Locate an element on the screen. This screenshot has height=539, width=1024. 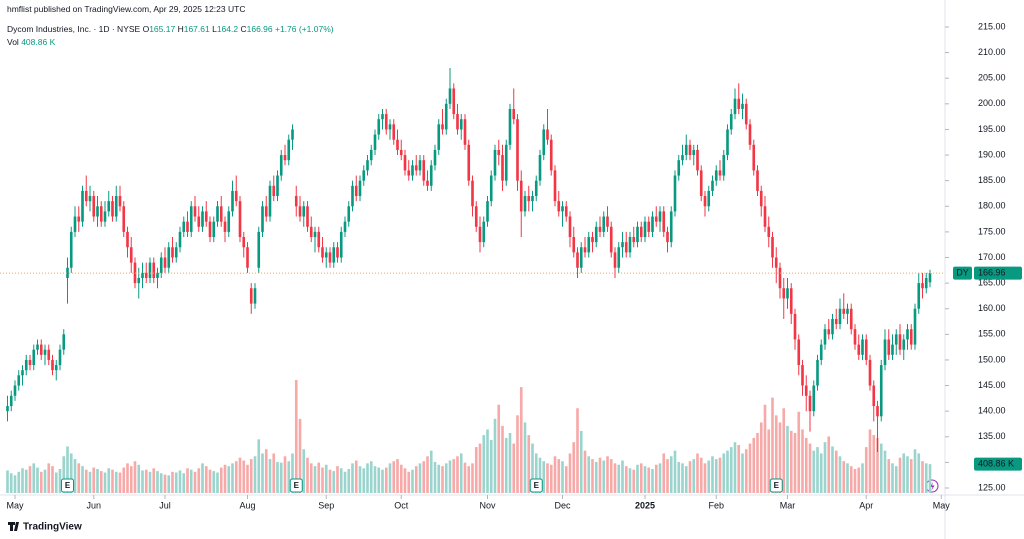
price-tag is located at coordinates (998, 273).